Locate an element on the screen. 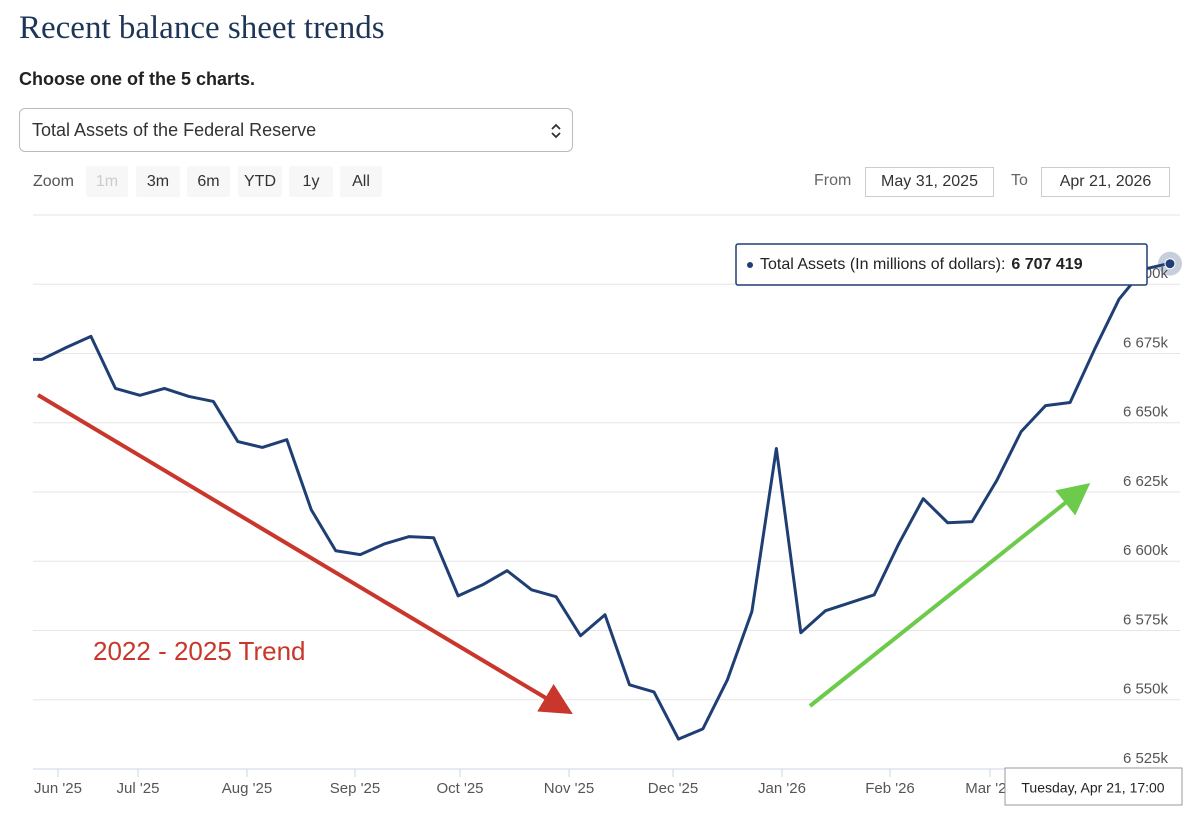 The width and height of the screenshot is (1200, 829). zoom-button: All is located at coordinates (361, 181).